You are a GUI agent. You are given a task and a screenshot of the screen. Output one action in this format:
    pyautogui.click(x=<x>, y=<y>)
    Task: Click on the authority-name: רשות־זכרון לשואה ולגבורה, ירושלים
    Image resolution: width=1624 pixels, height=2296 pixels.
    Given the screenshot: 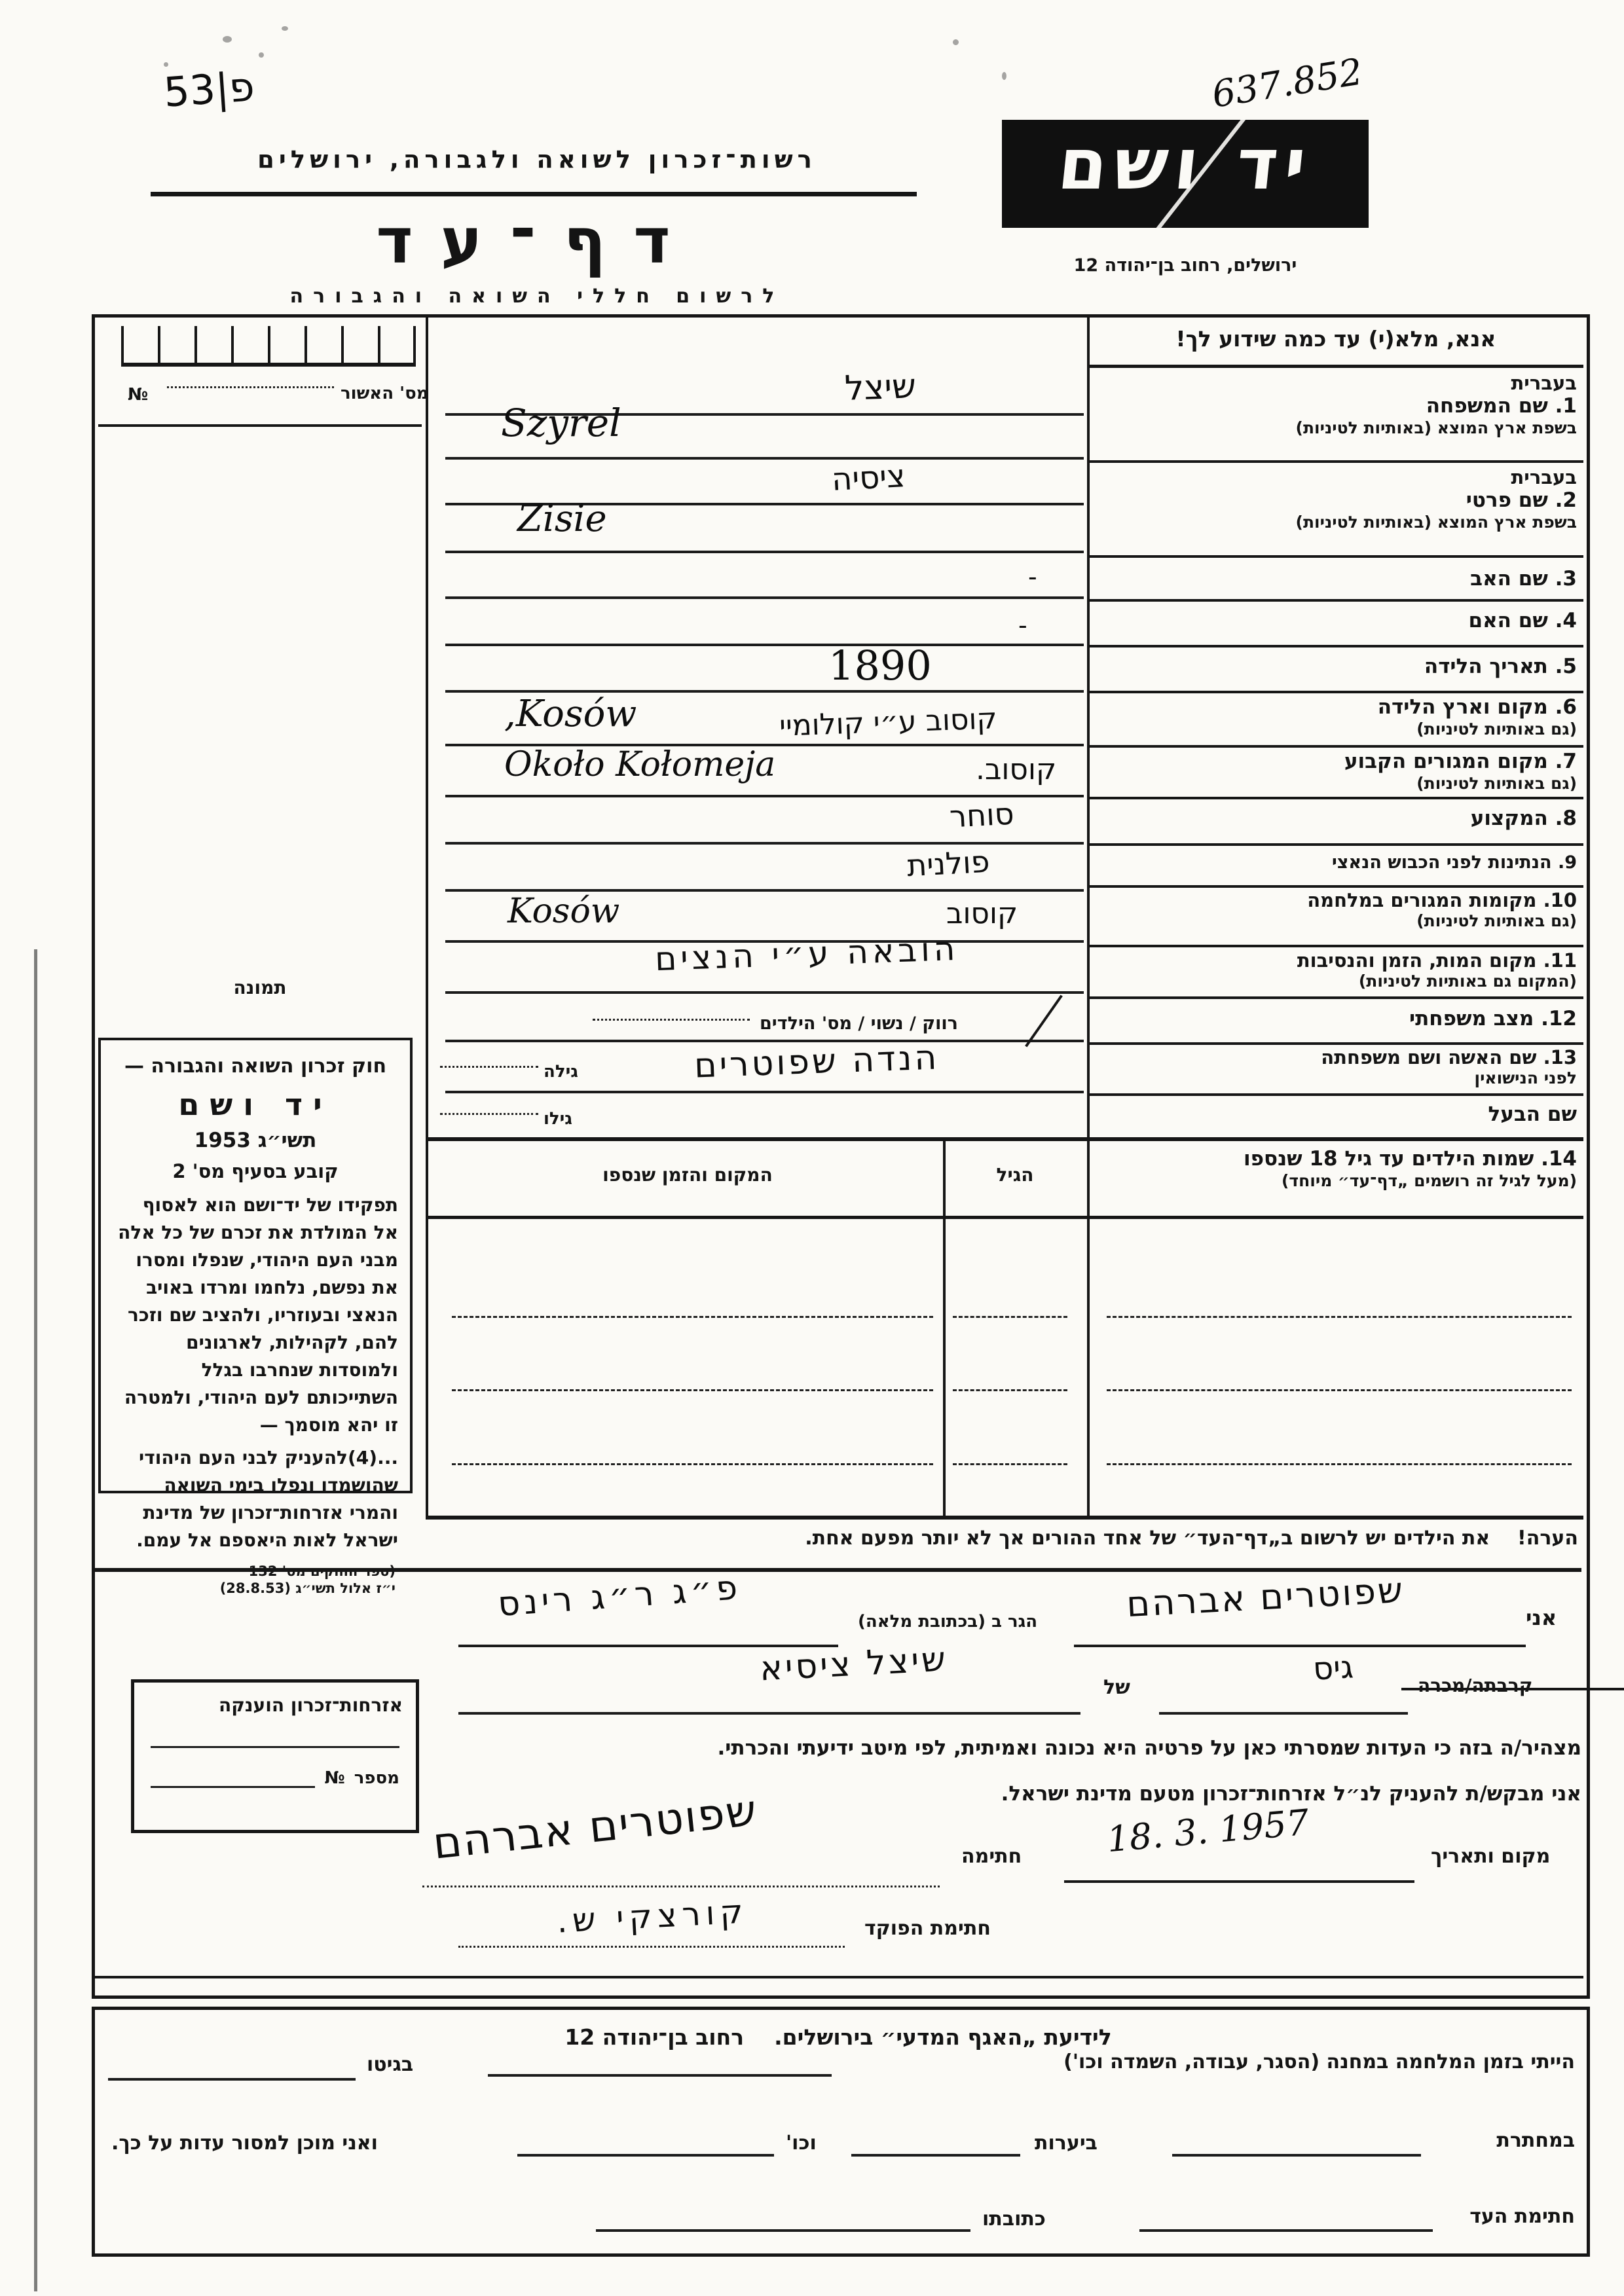 What is the action you would take?
    pyautogui.click(x=537, y=159)
    